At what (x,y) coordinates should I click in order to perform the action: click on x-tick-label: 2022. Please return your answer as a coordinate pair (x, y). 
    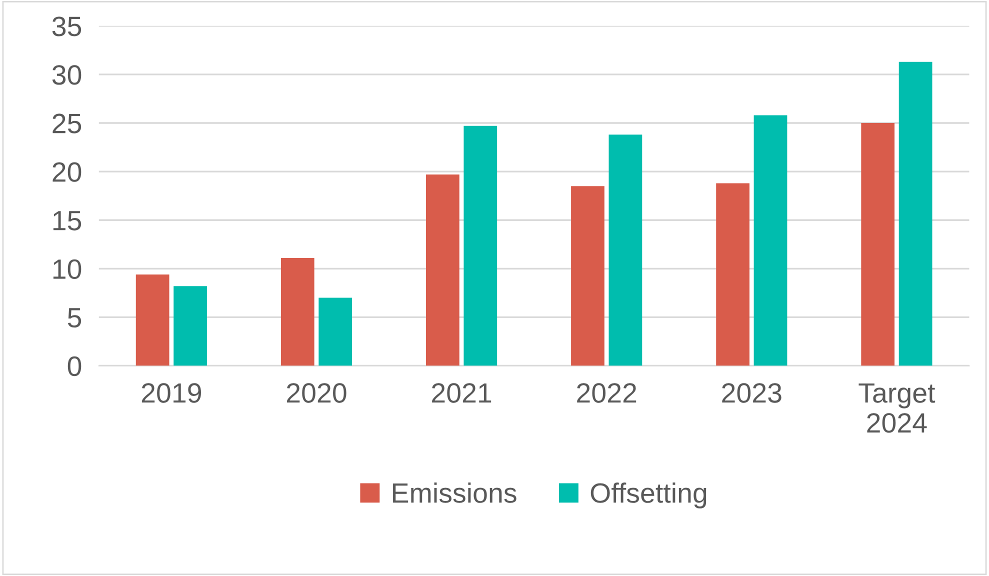
    Looking at the image, I should click on (606, 393).